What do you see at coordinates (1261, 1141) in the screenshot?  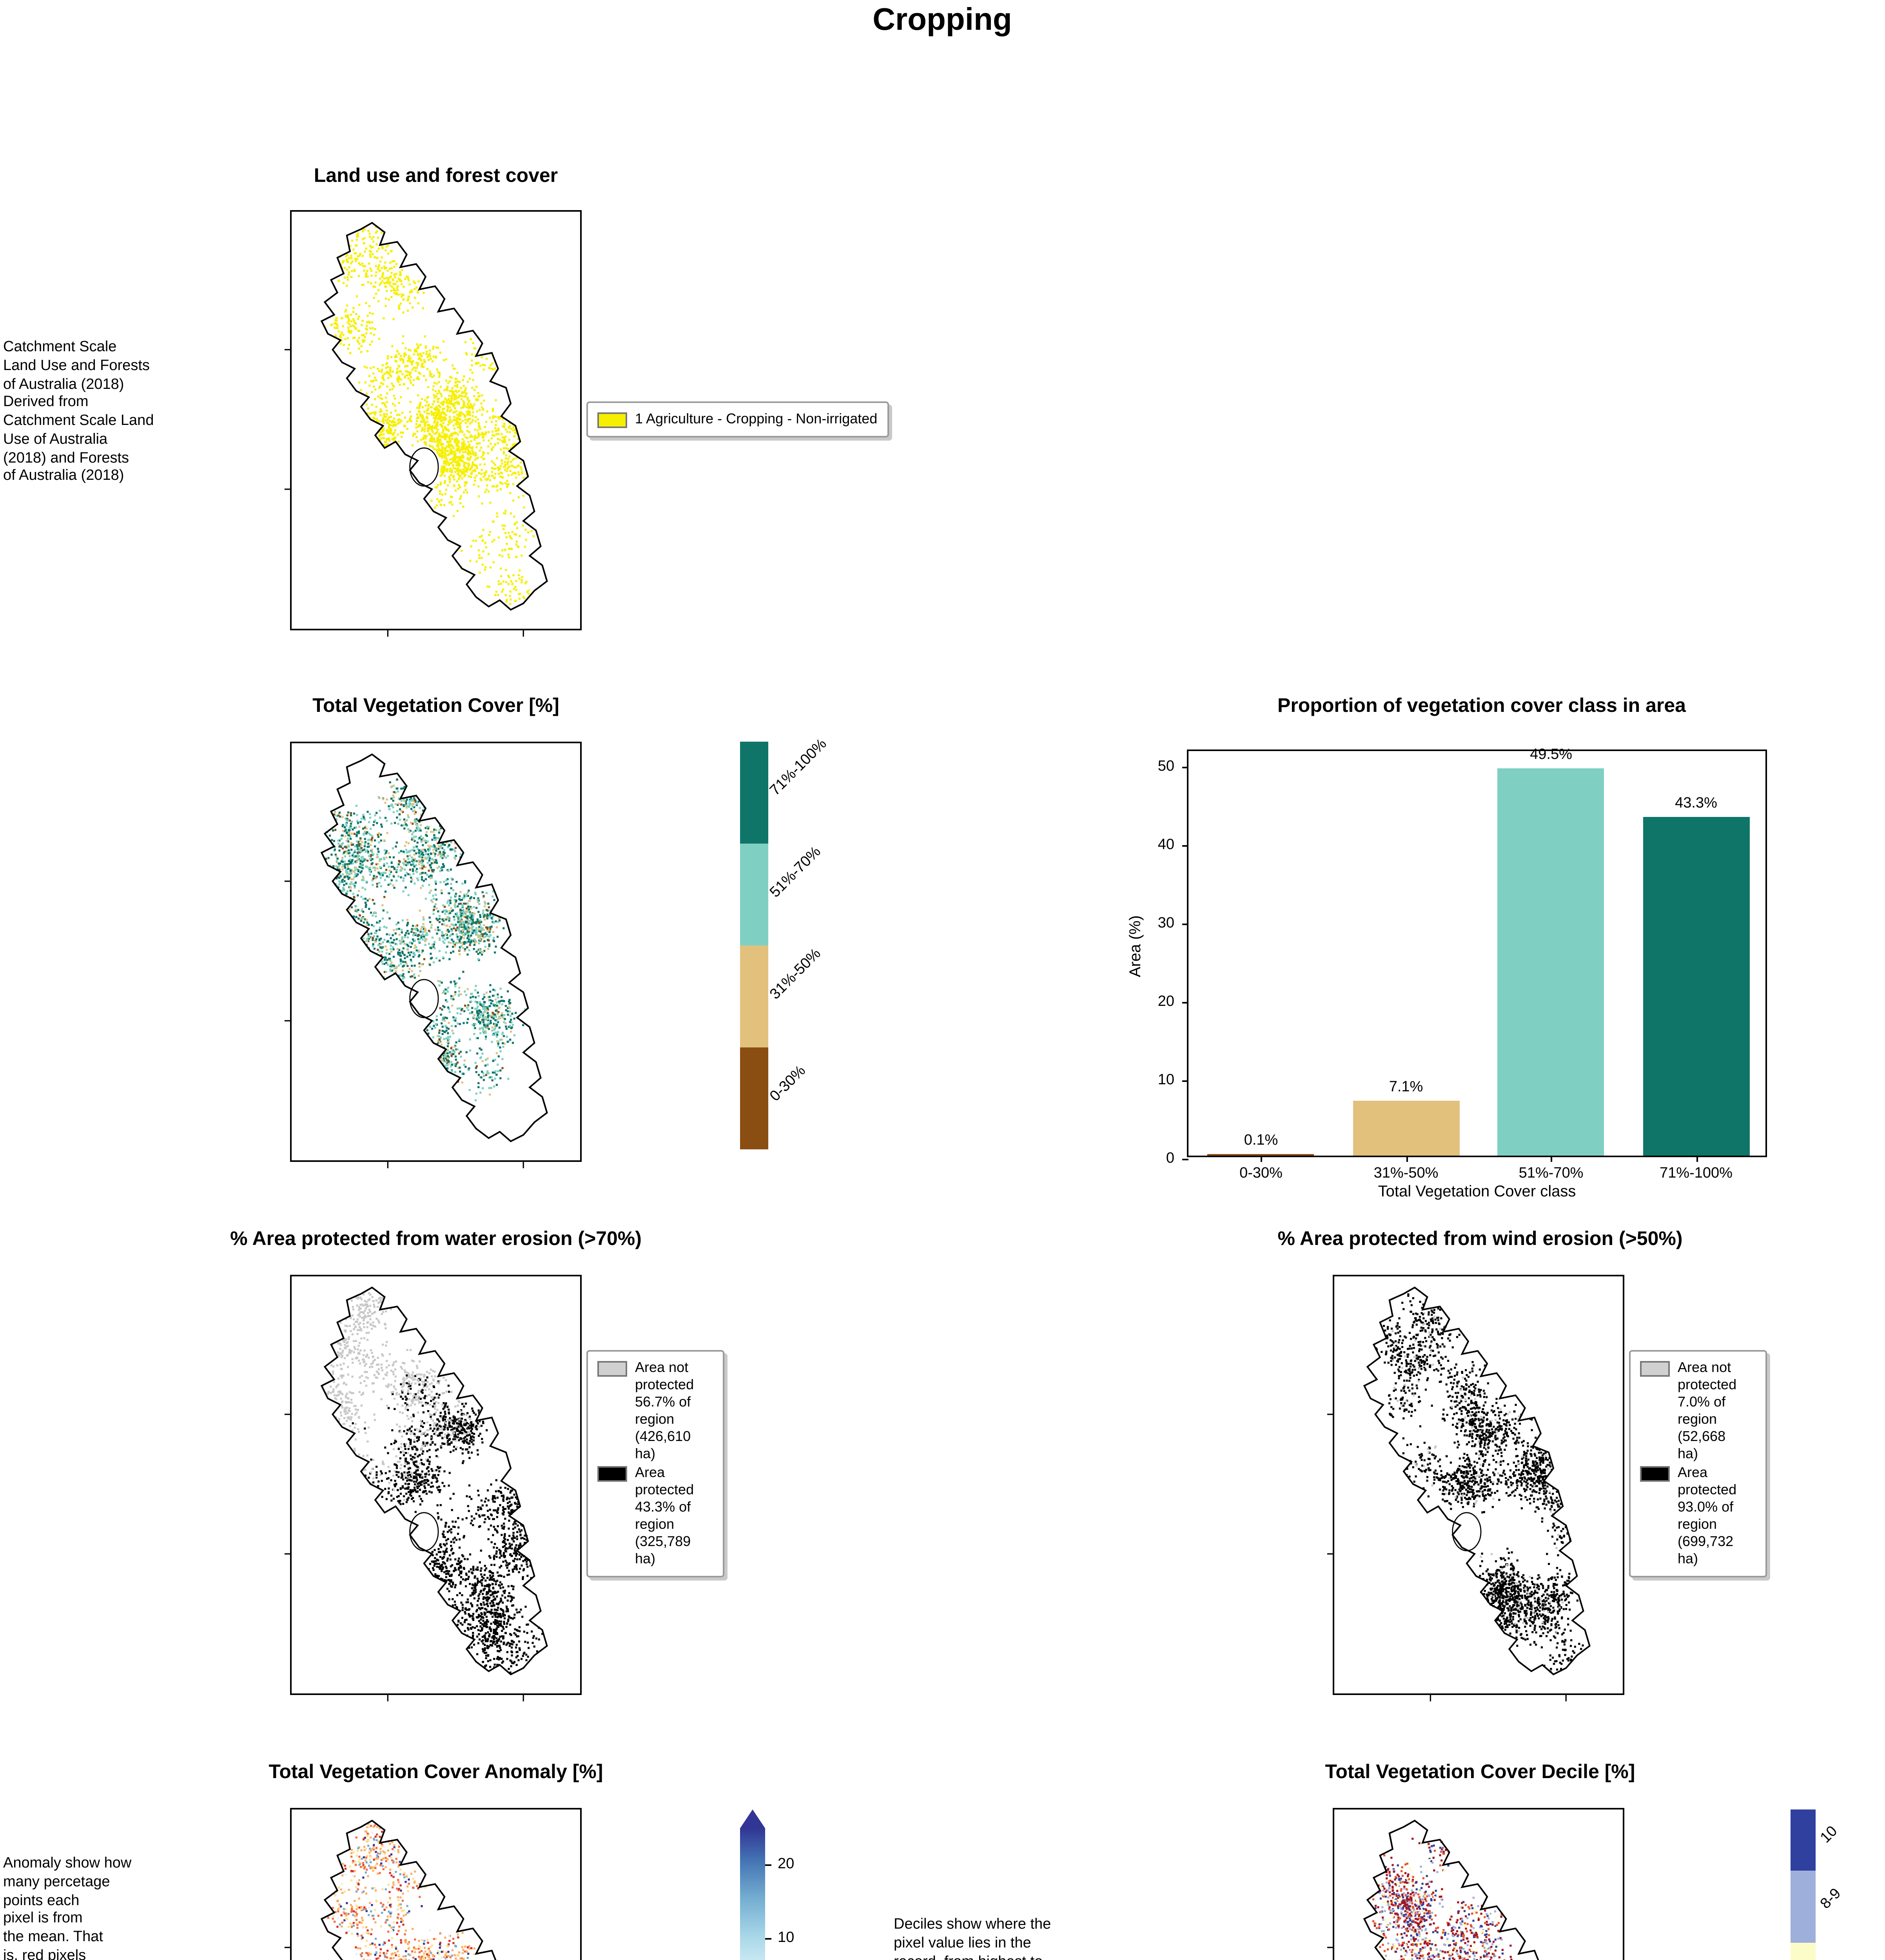 I see `bar-value-label: 0.1%` at bounding box center [1261, 1141].